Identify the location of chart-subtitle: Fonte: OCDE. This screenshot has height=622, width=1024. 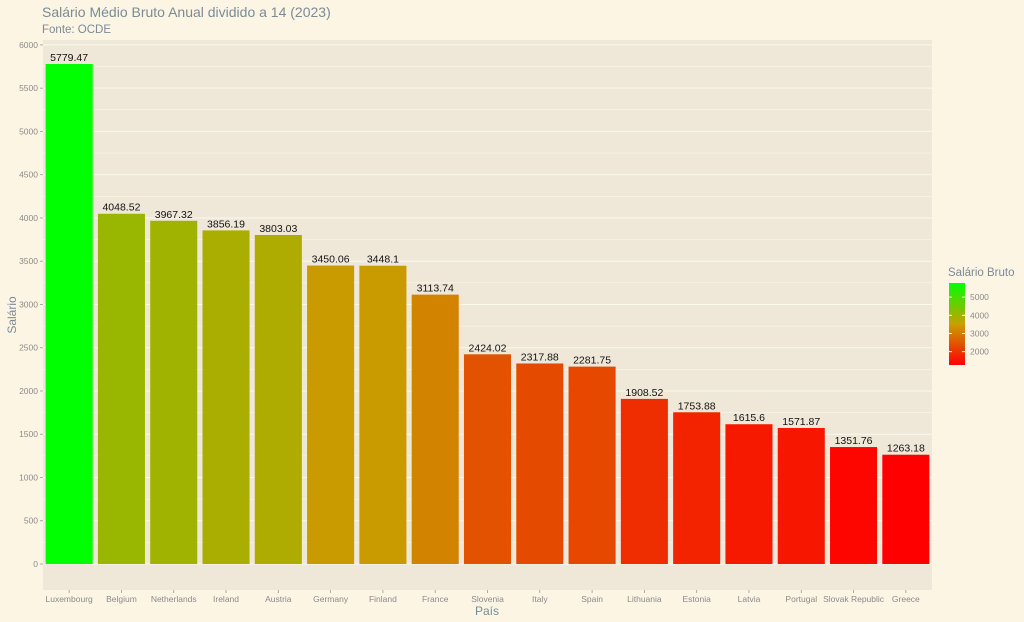
(76, 30).